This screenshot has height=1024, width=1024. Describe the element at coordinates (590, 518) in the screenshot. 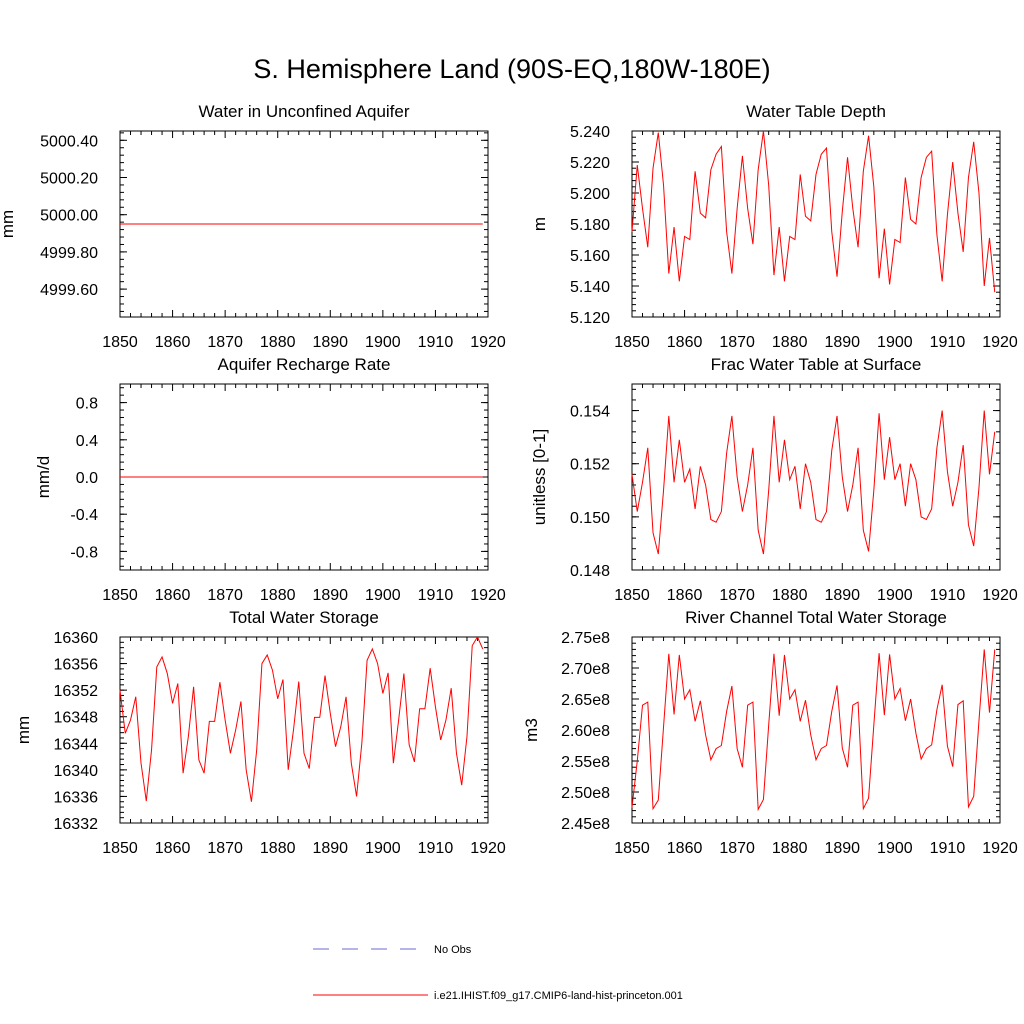

I see `y-tick-label: 0.150` at that location.